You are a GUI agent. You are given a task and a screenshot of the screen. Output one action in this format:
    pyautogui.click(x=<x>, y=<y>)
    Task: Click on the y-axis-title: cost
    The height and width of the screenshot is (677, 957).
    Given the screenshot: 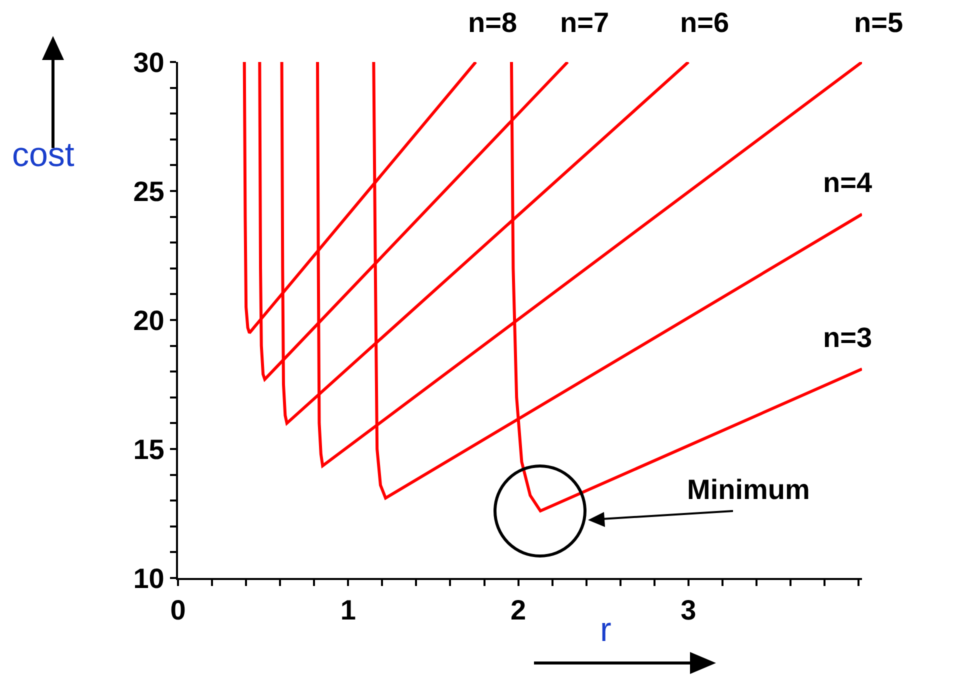 What is the action you would take?
    pyautogui.click(x=43, y=155)
    